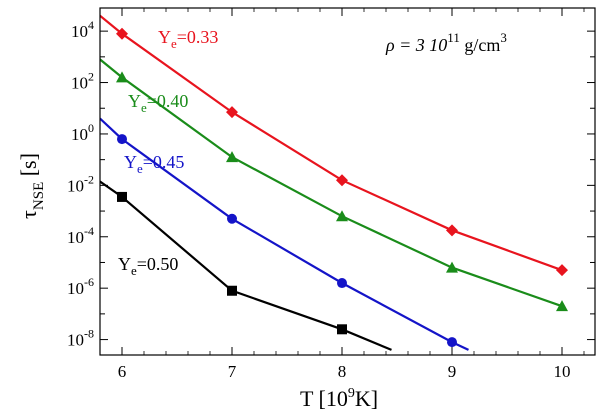 This screenshot has width=600, height=414. Describe the element at coordinates (158, 264) in the screenshot. I see `series-label-050-tail: =0.50` at that location.